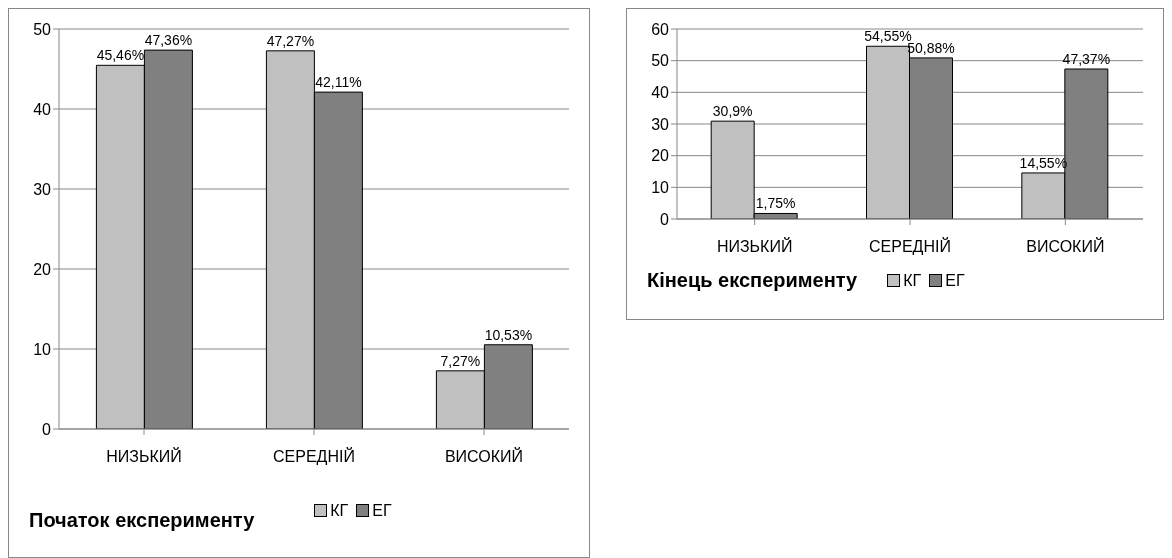 The width and height of the screenshot is (1172, 558). Describe the element at coordinates (290, 40) in the screenshot. I see `data-label: 47,27%` at that location.